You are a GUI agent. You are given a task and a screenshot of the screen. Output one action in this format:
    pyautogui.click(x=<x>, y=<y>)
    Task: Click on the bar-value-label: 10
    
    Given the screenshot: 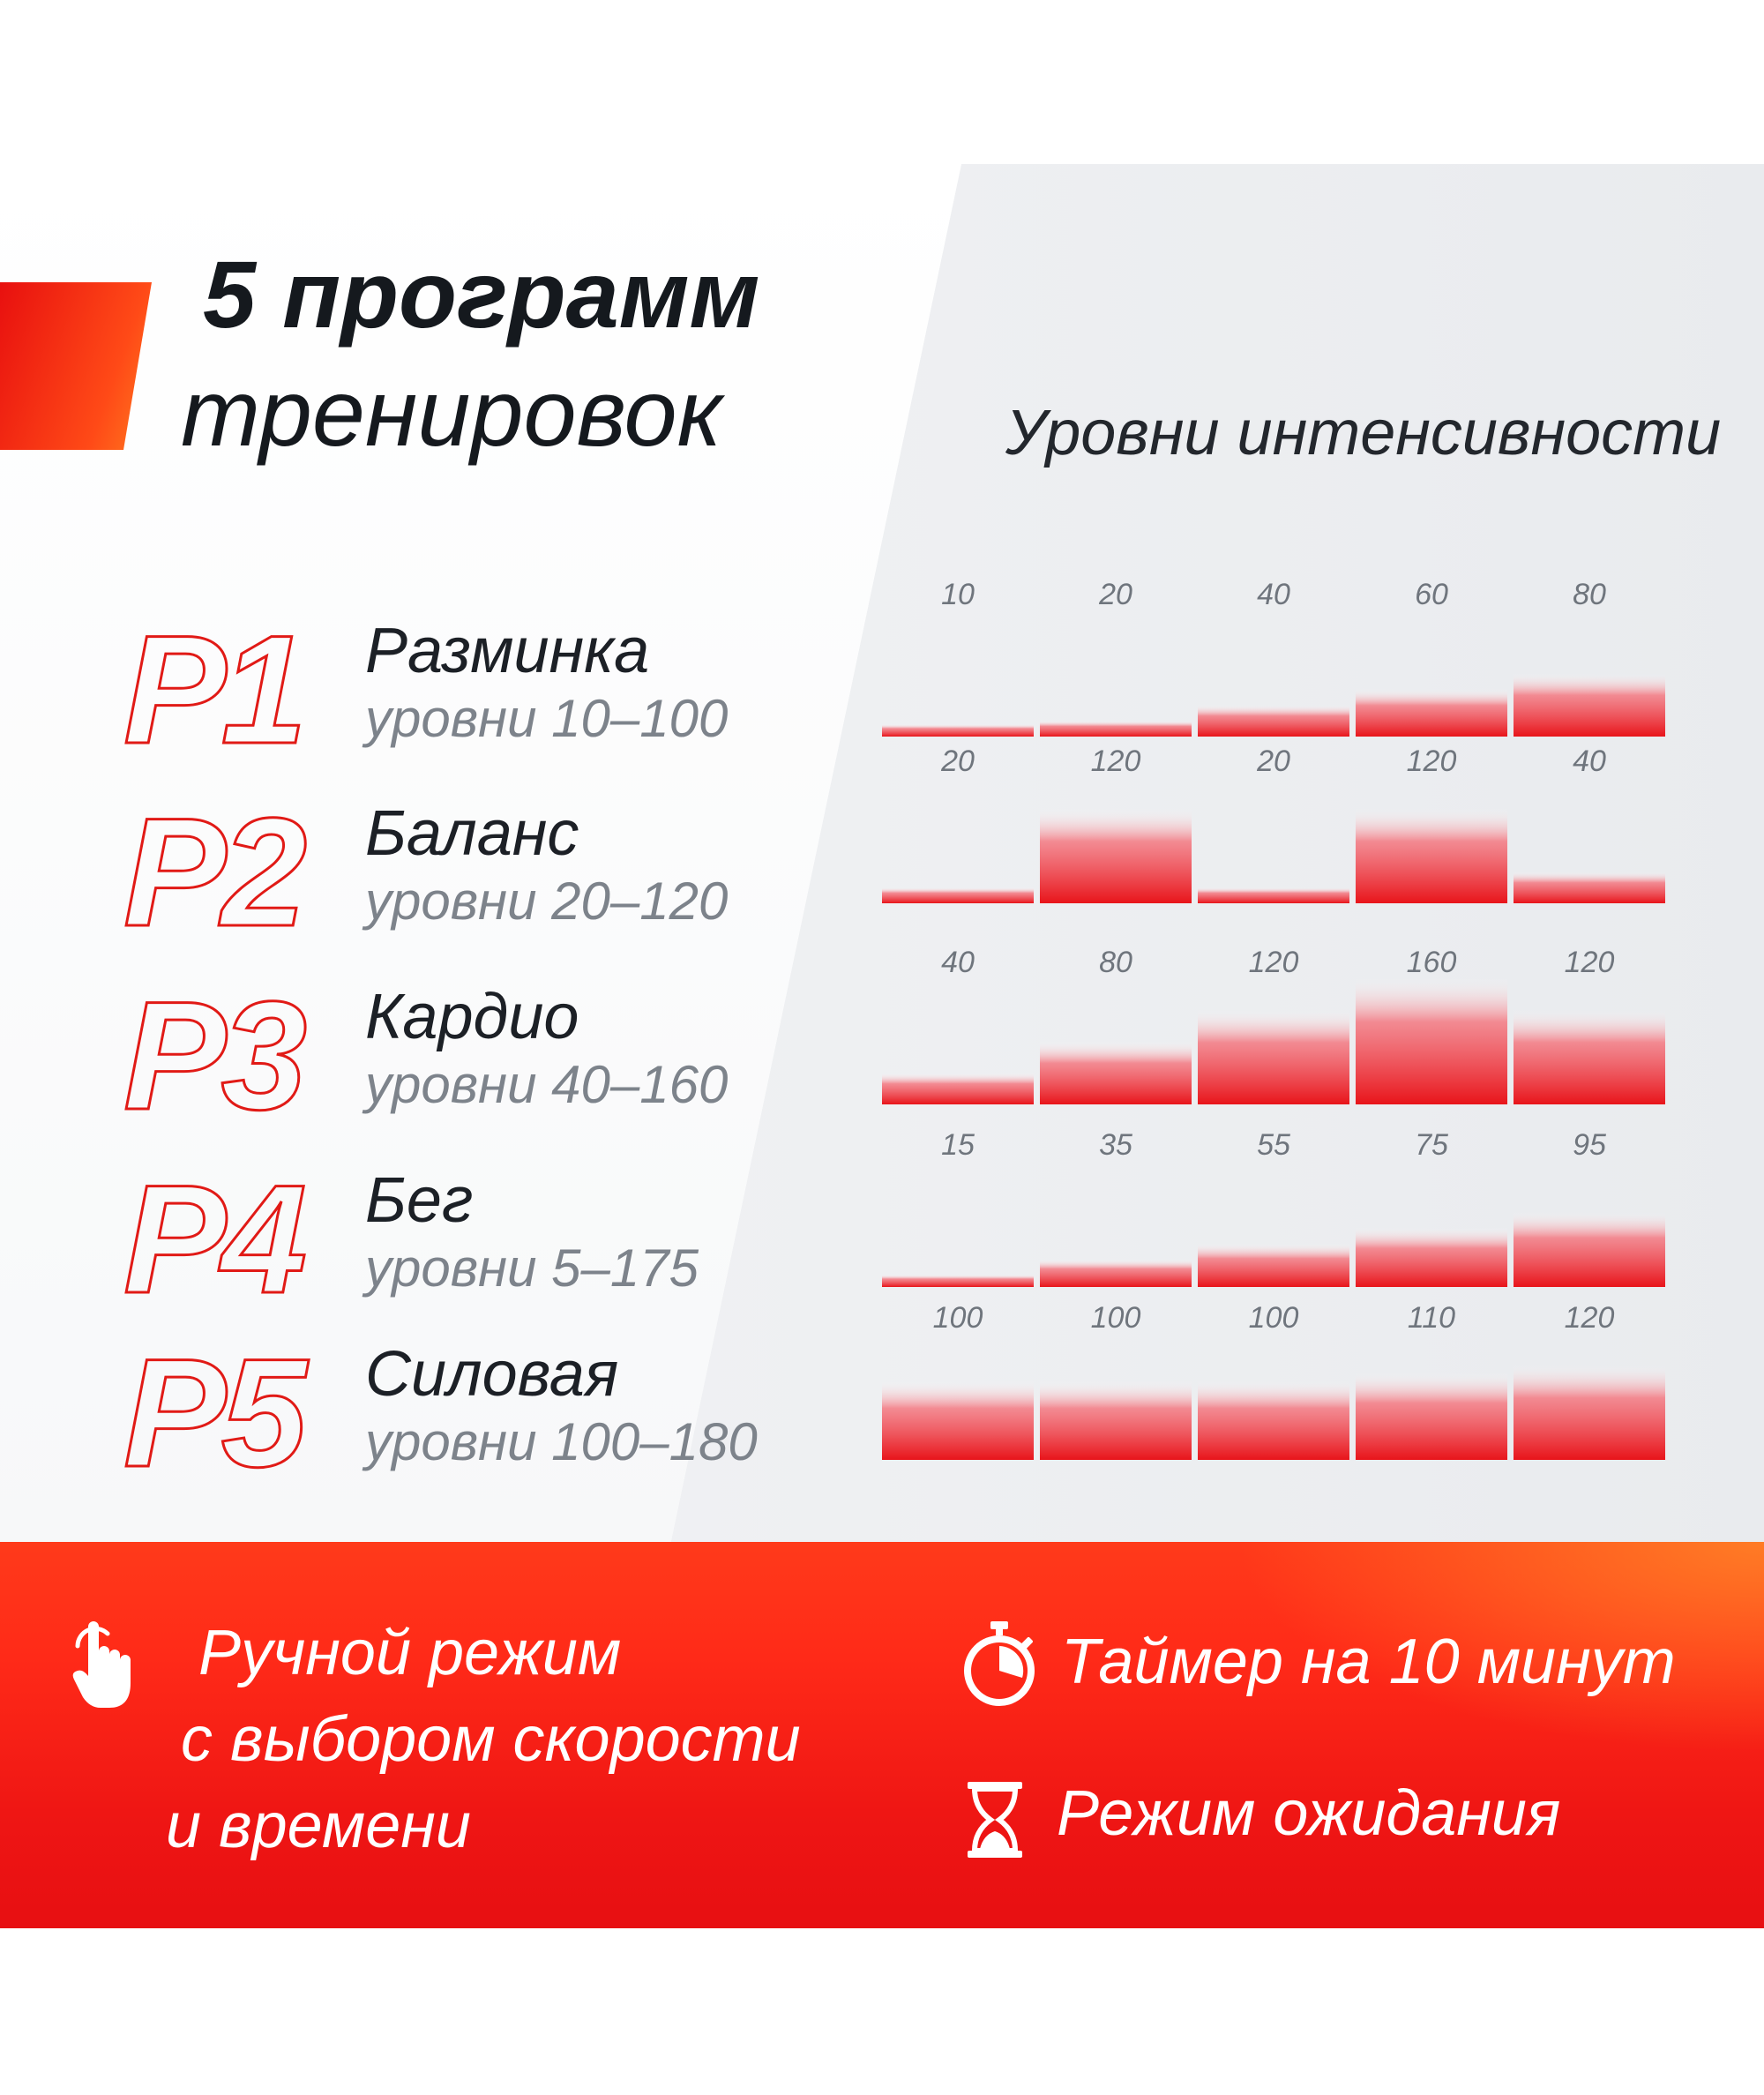 What is the action you would take?
    pyautogui.click(x=958, y=595)
    